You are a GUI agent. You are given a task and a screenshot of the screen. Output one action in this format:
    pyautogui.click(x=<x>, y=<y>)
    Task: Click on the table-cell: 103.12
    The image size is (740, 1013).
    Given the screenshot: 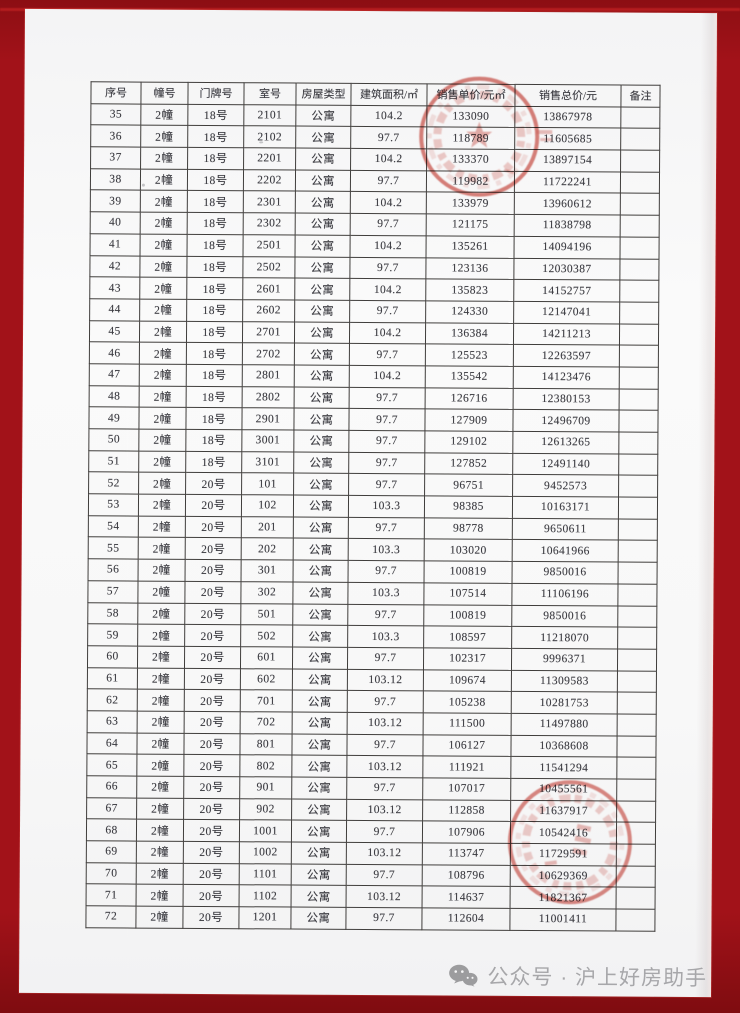 What is the action you would take?
    pyautogui.click(x=384, y=853)
    